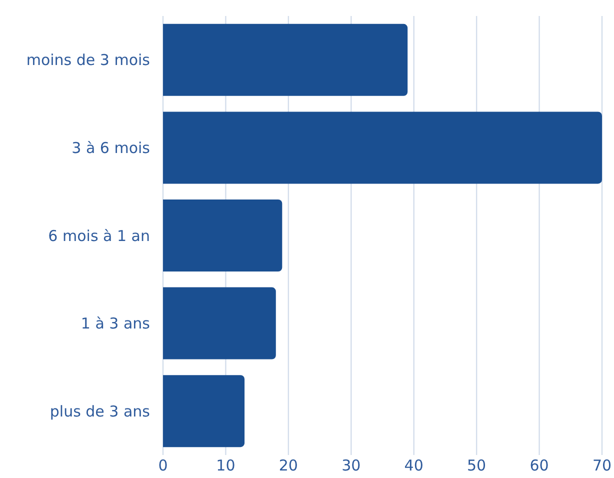 The image size is (614, 478). Describe the element at coordinates (539, 465) in the screenshot. I see `x-tick-label: 60` at that location.